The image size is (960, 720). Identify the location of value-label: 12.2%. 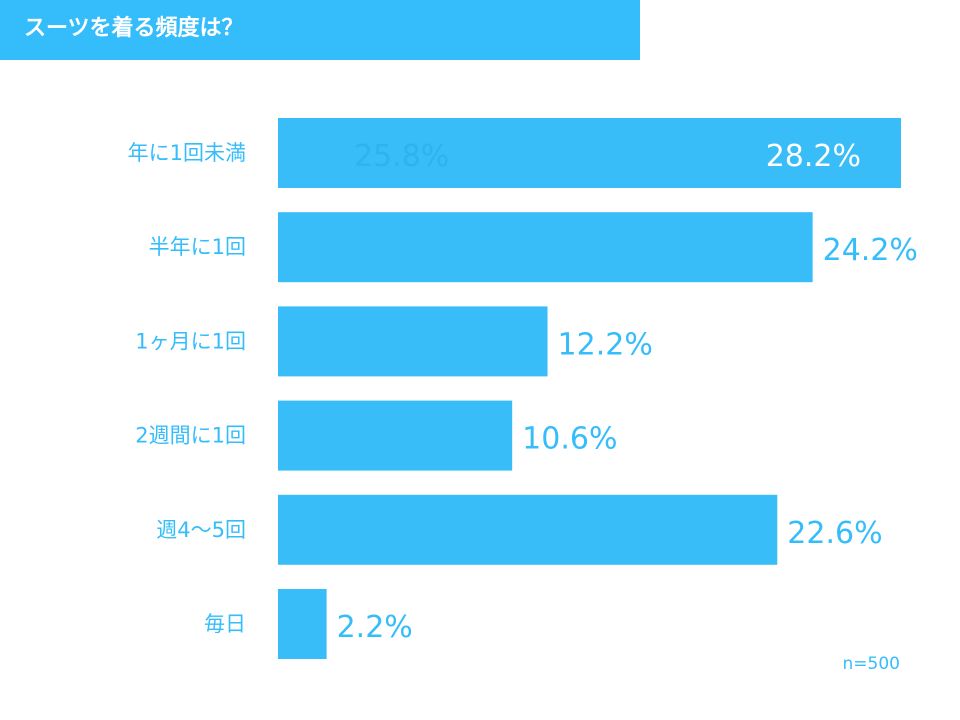
(605, 344).